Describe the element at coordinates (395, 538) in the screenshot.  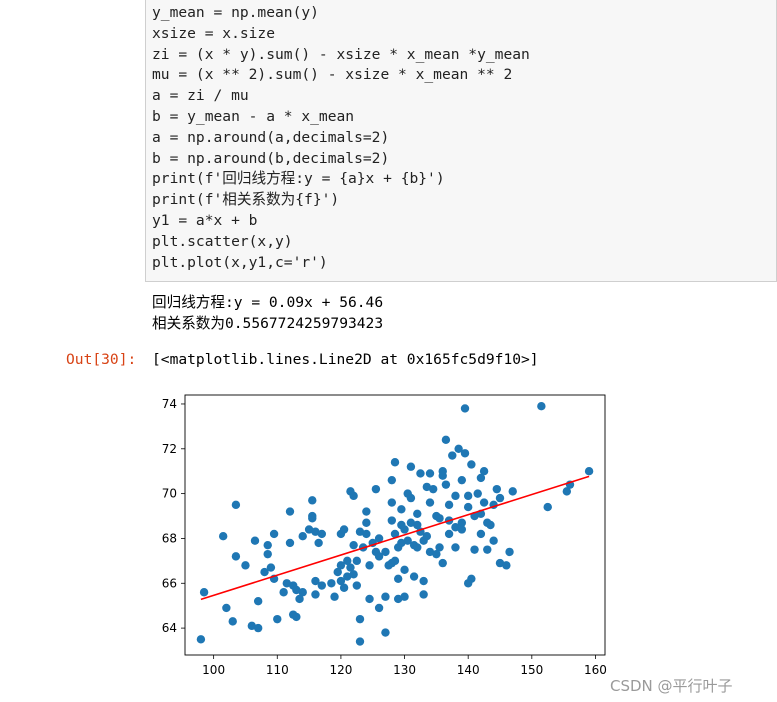
I see `regression-line` at that location.